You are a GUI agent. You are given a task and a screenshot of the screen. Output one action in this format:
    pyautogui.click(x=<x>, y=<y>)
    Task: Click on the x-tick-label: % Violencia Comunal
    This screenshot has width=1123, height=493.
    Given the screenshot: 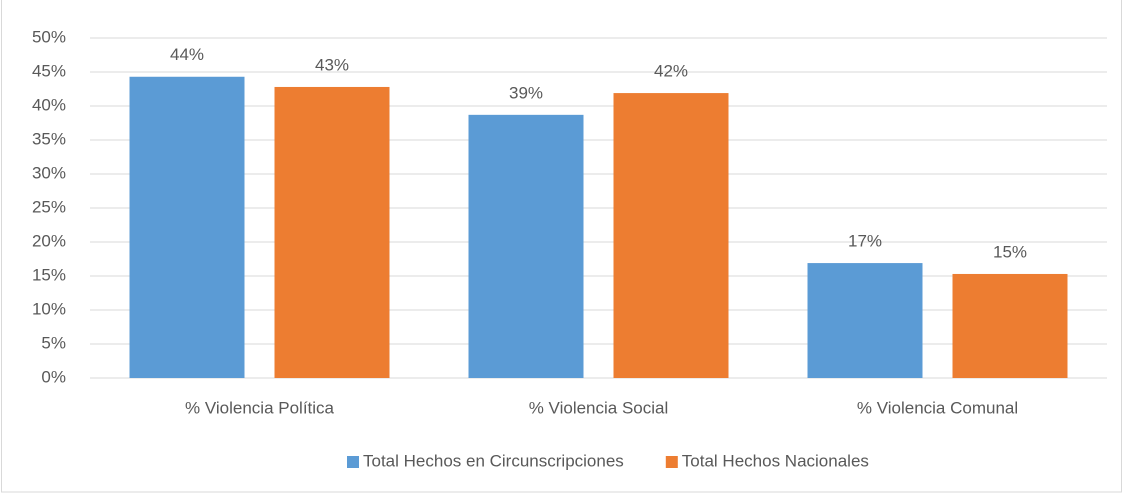 What is the action you would take?
    pyautogui.click(x=937, y=407)
    